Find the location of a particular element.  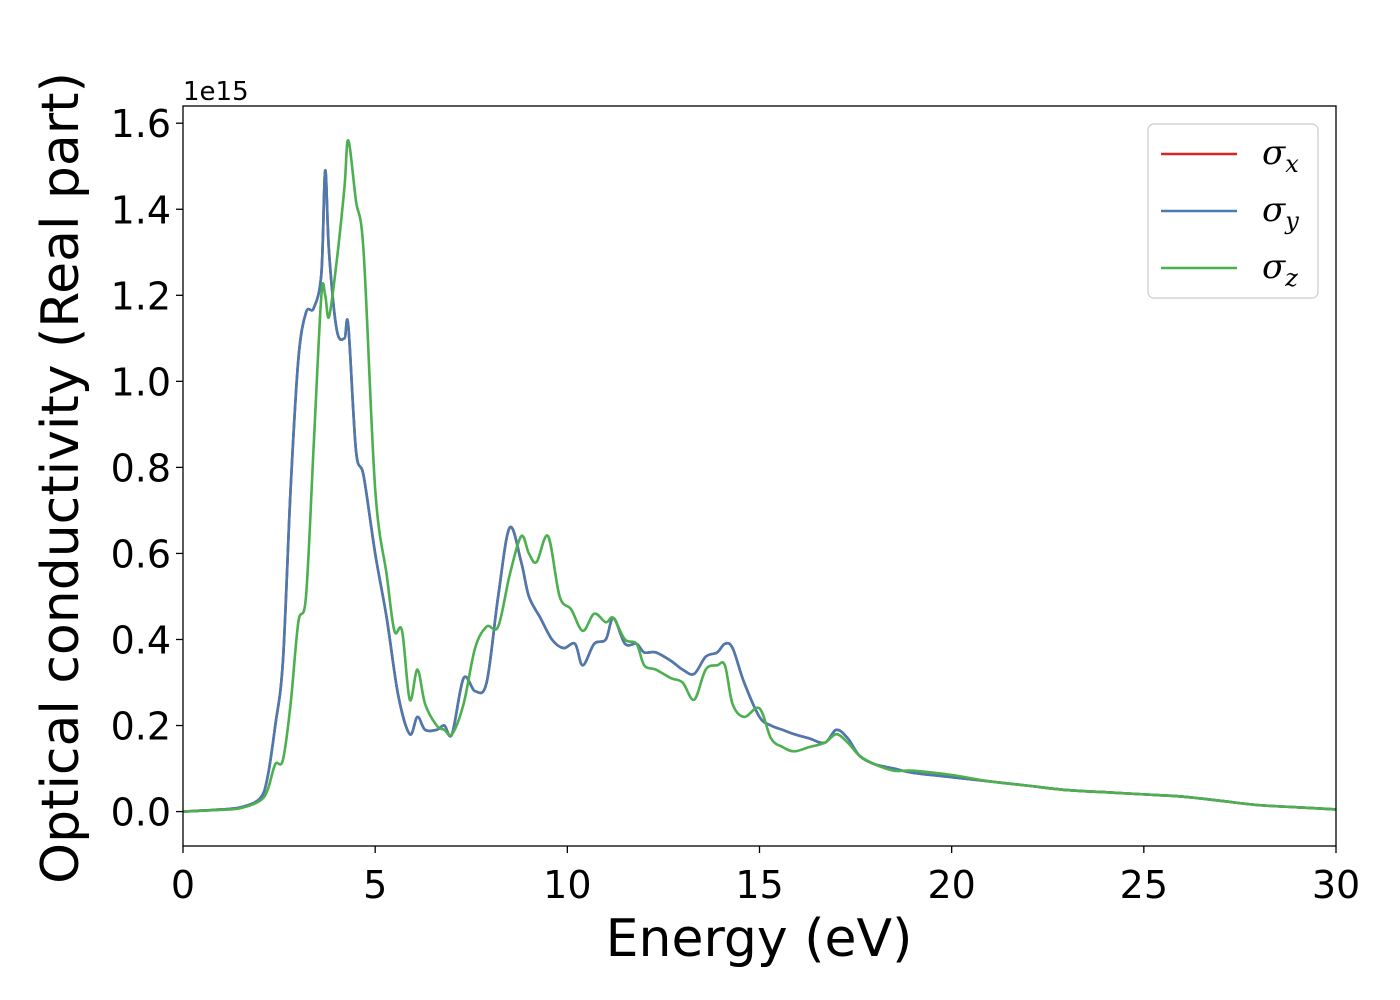

y-tick-label: 1.2 is located at coordinates (141, 296).